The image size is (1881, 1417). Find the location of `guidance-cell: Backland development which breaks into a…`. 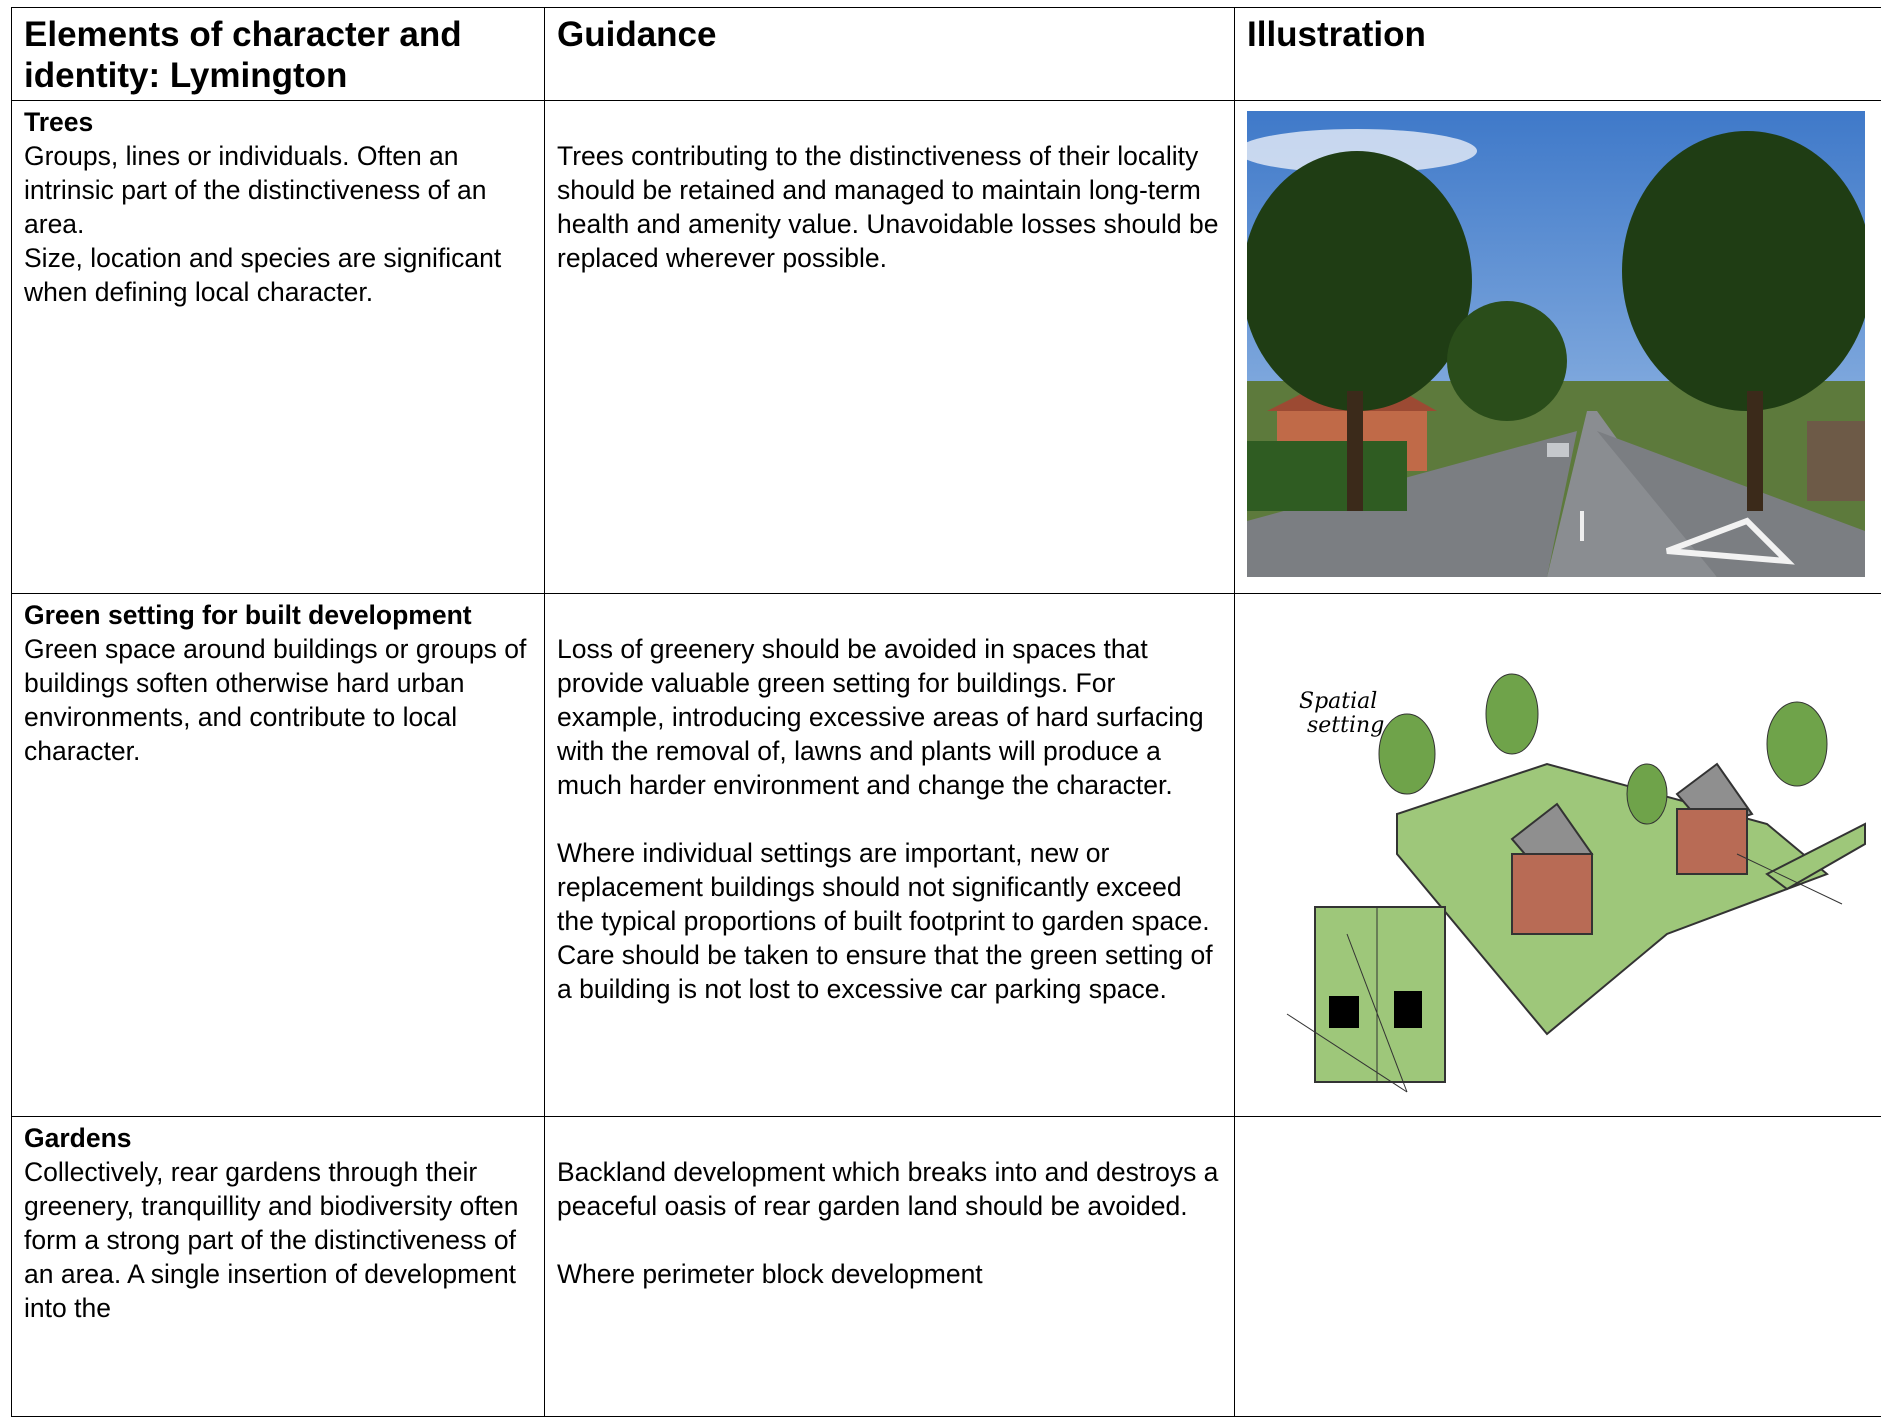

guidance-cell: Backland development which breaks into a… is located at coordinates (890, 1267).